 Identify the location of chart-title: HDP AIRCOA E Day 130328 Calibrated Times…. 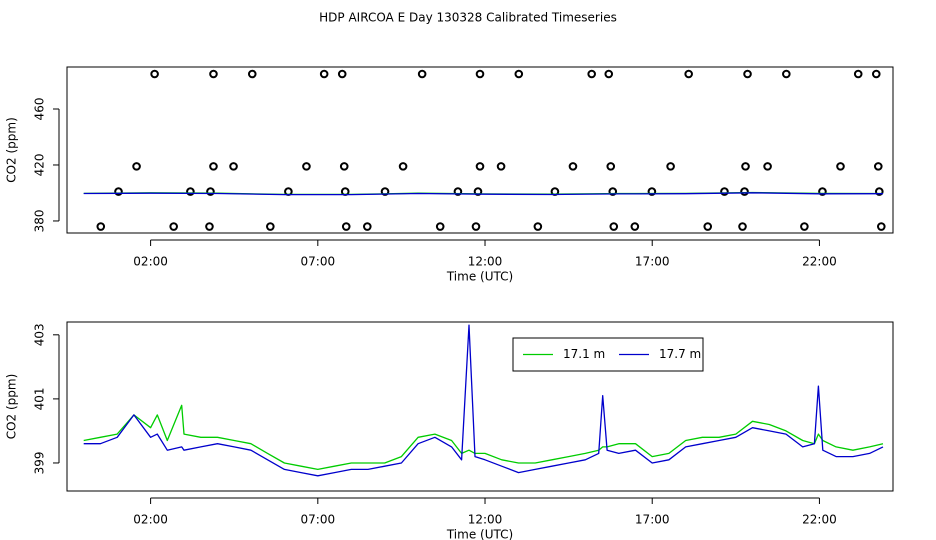
(468, 18).